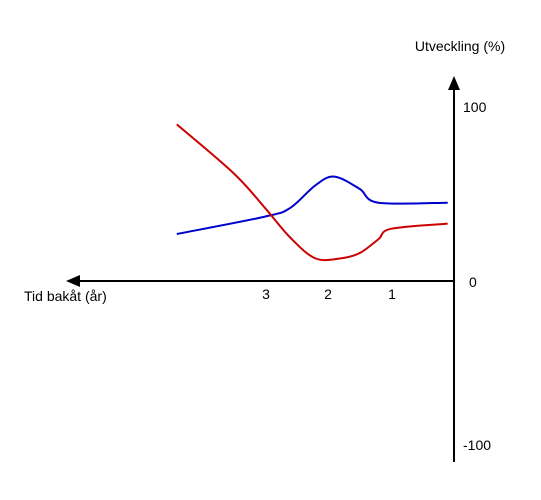 The width and height of the screenshot is (541, 500). Describe the element at coordinates (73, 281) in the screenshot. I see `x-axis-arrow` at that location.